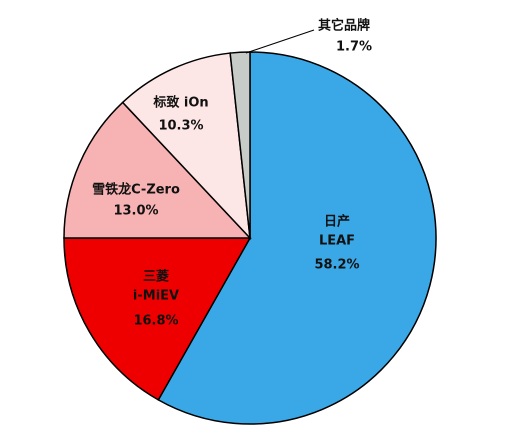 The width and height of the screenshot is (510, 441). I want to click on slice-label: 雪铁龙C-Zero, so click(136, 190).